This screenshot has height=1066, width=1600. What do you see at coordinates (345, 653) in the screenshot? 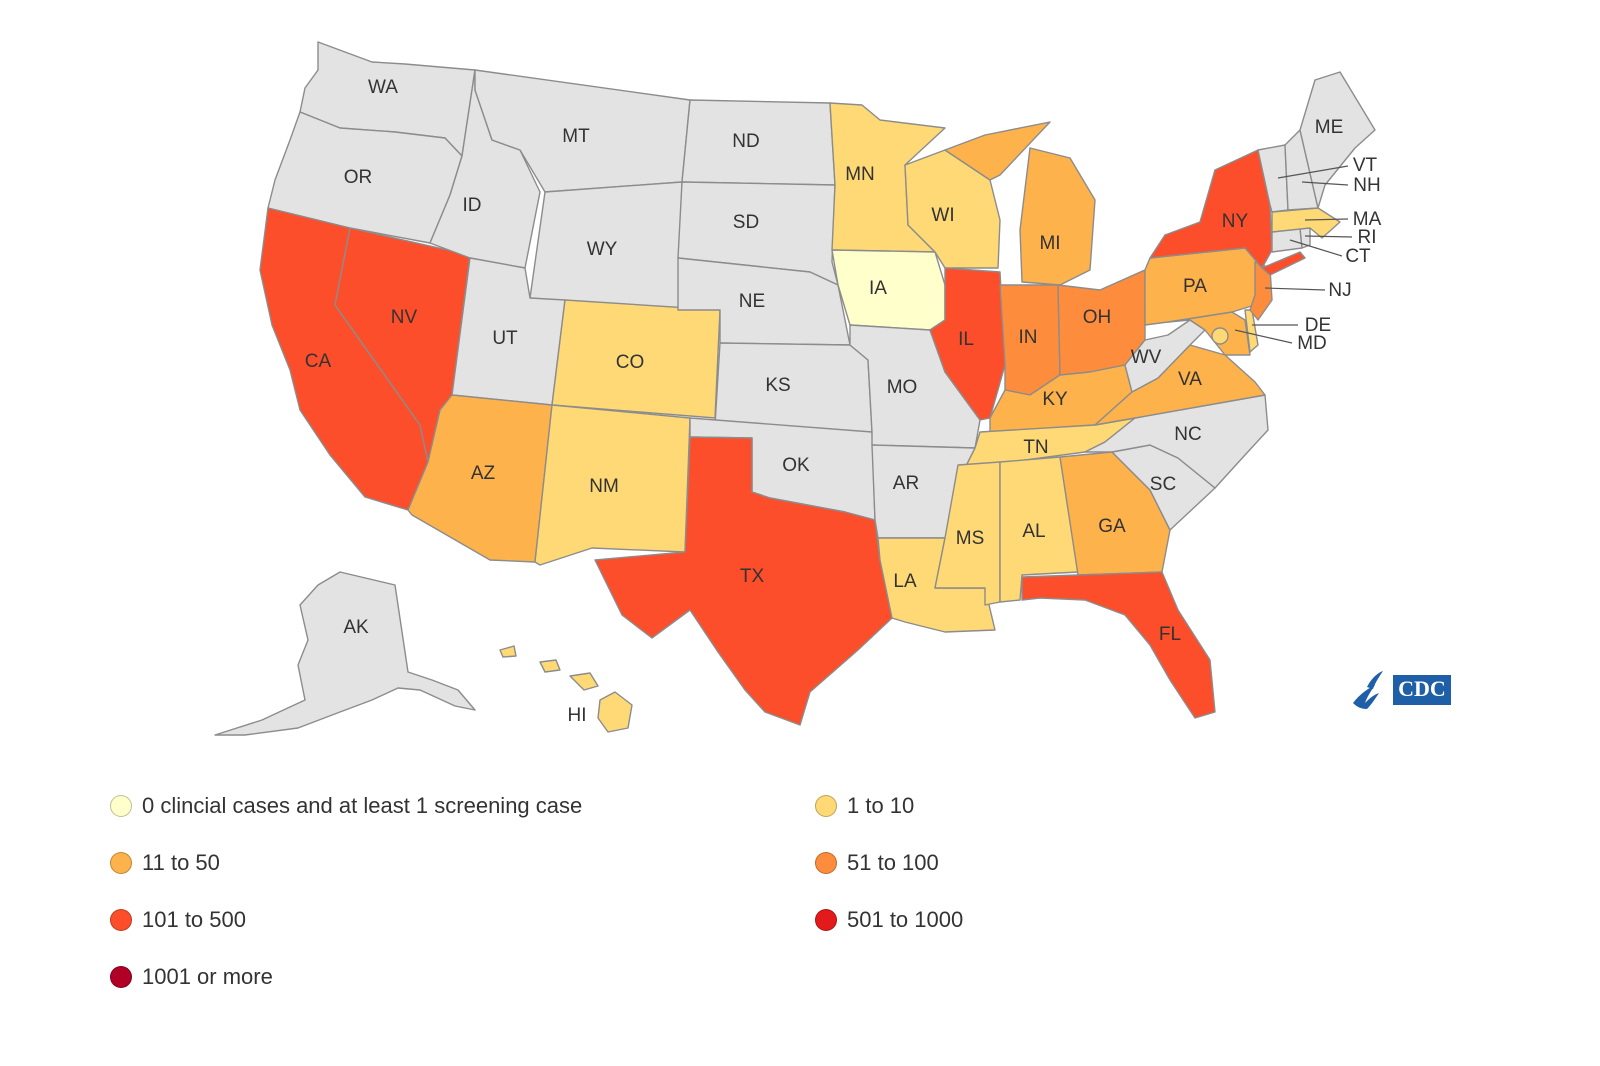
I see `state-ak` at bounding box center [345, 653].